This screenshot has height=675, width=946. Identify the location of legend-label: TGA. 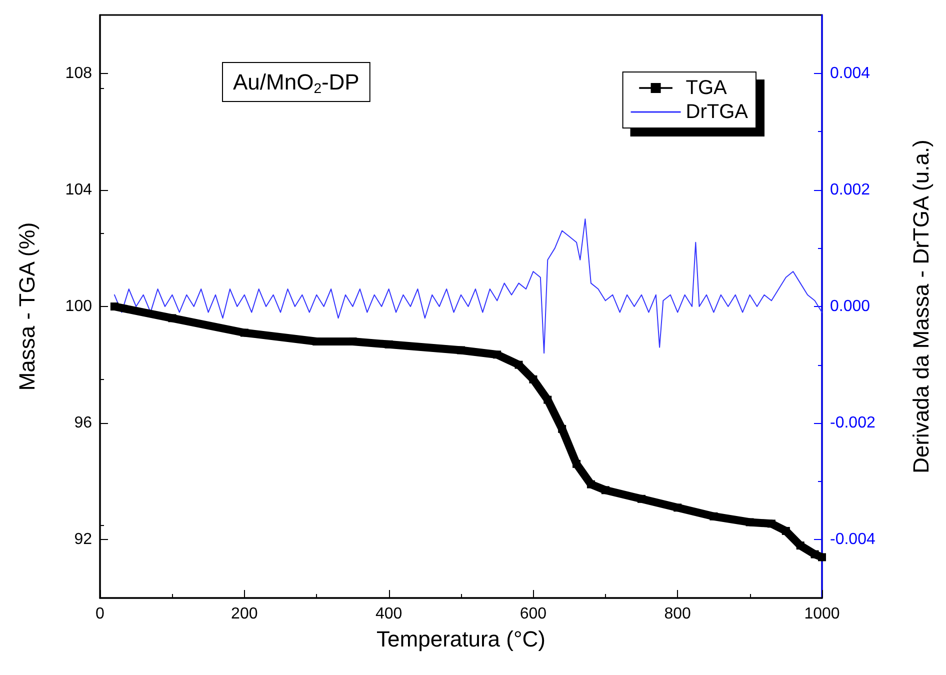
(707, 88).